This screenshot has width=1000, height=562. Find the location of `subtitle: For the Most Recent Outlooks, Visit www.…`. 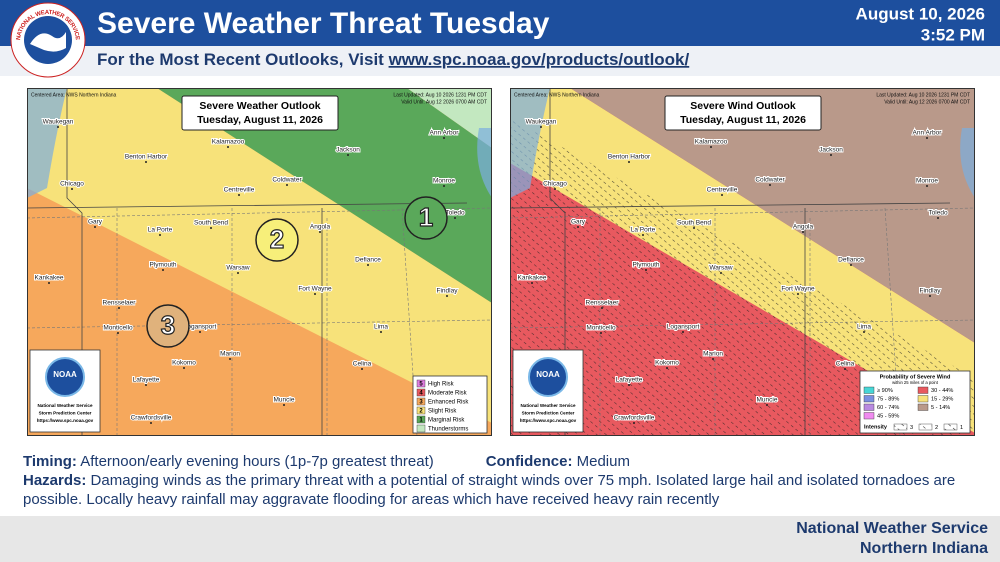

subtitle: For the Most Recent Outlooks, Visit www.… is located at coordinates (393, 59).